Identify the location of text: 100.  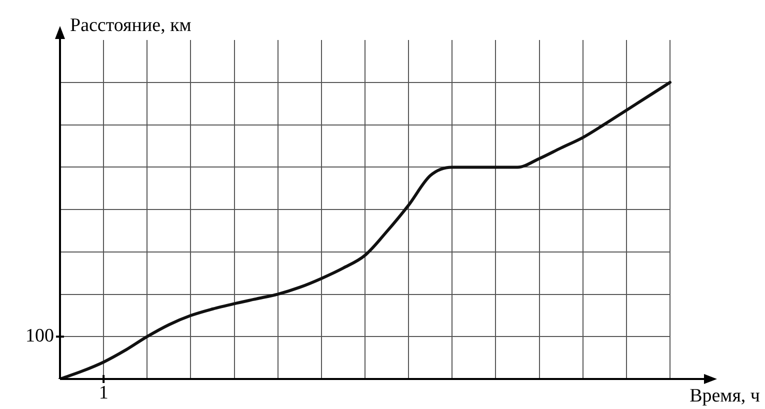
(40, 336).